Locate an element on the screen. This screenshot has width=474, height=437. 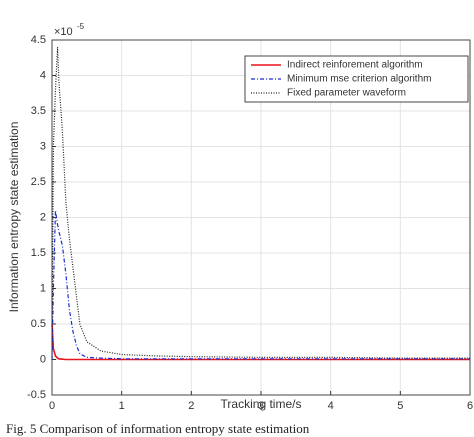
legend-label: Minimum mse criterion algorithm is located at coordinates (359, 79).